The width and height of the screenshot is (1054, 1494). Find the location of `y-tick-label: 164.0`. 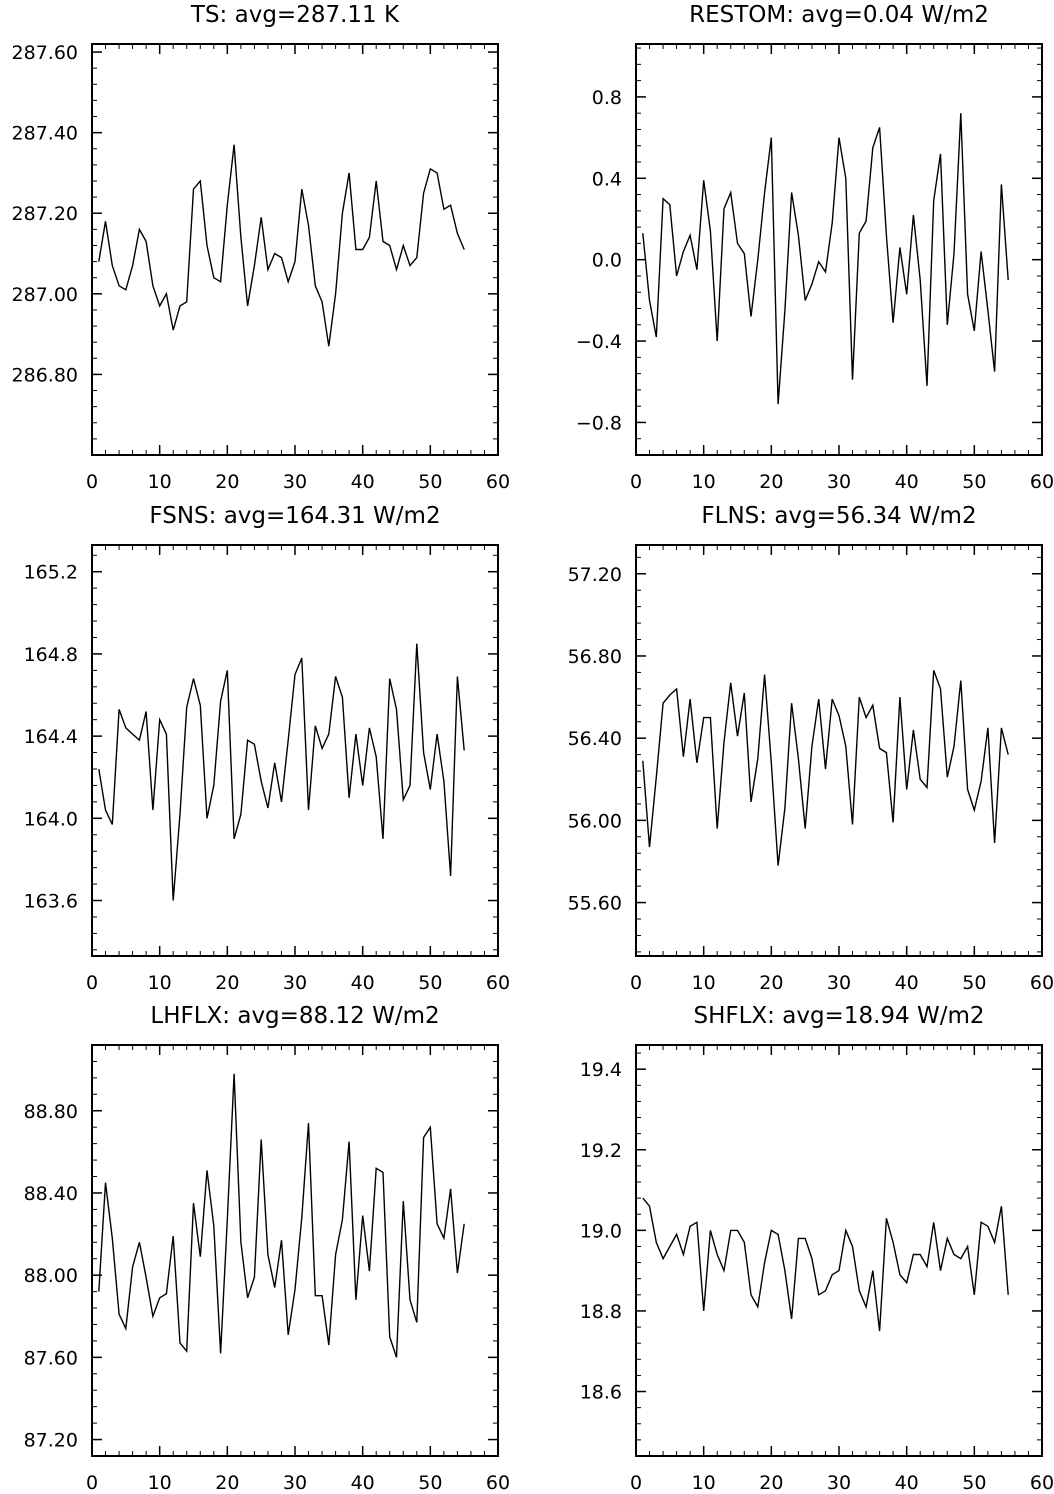

y-tick-label: 164.0 is located at coordinates (51, 819).